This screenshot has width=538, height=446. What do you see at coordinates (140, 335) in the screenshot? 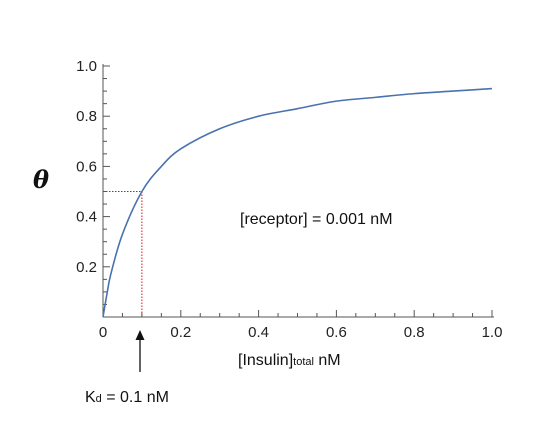
I see `kd-arrow-head` at bounding box center [140, 335].